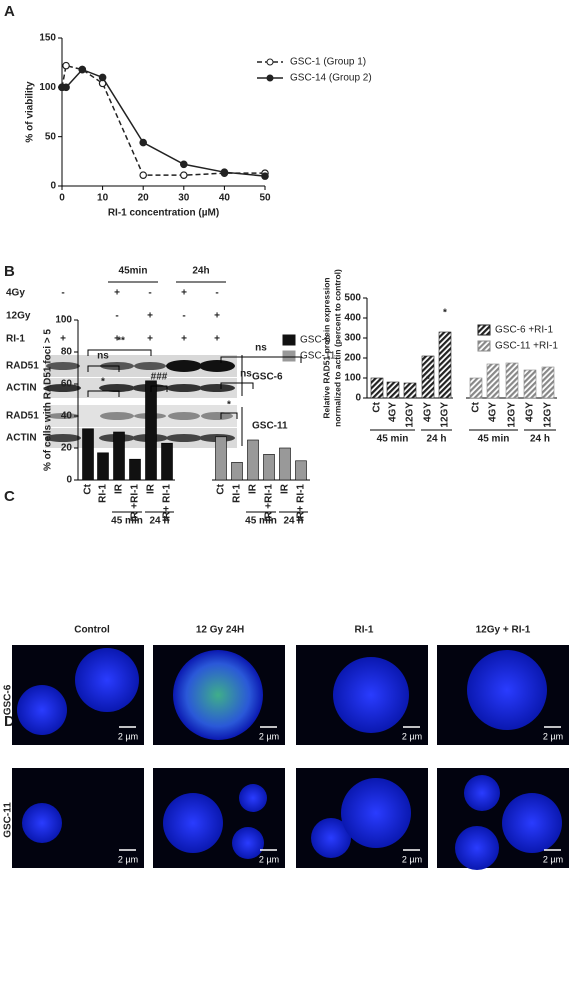 This screenshot has height=989, width=574. Describe the element at coordinates (144, 364) in the screenshot. I see `western-blot` at that location.